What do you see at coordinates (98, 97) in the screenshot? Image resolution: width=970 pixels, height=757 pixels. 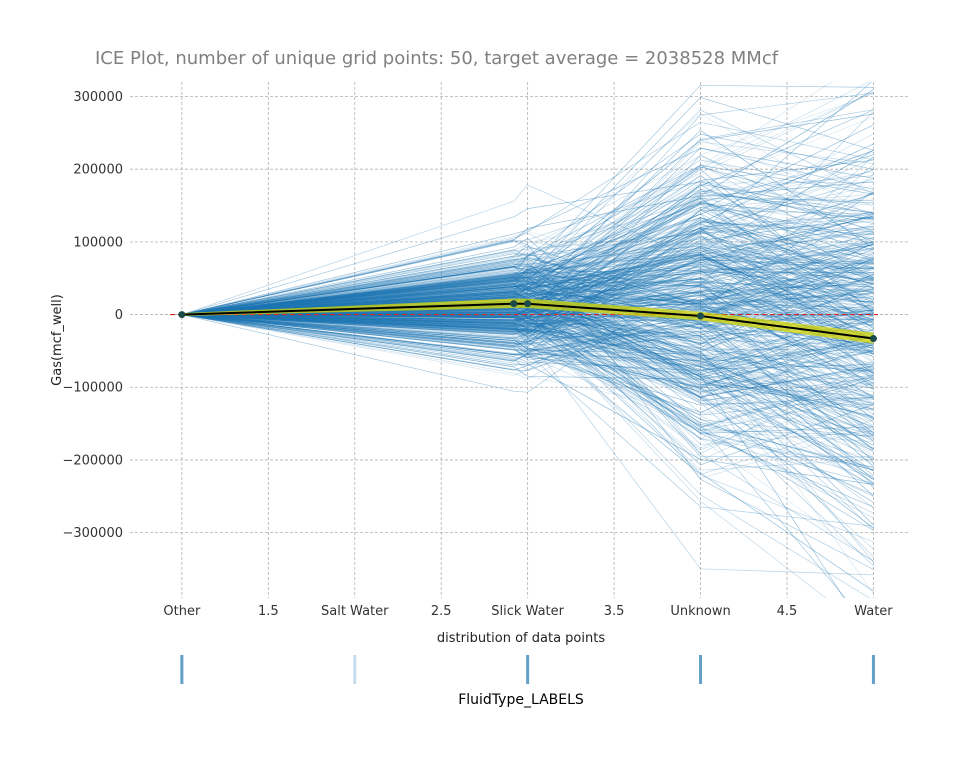 I see `y-tick-label: 300000` at bounding box center [98, 97].